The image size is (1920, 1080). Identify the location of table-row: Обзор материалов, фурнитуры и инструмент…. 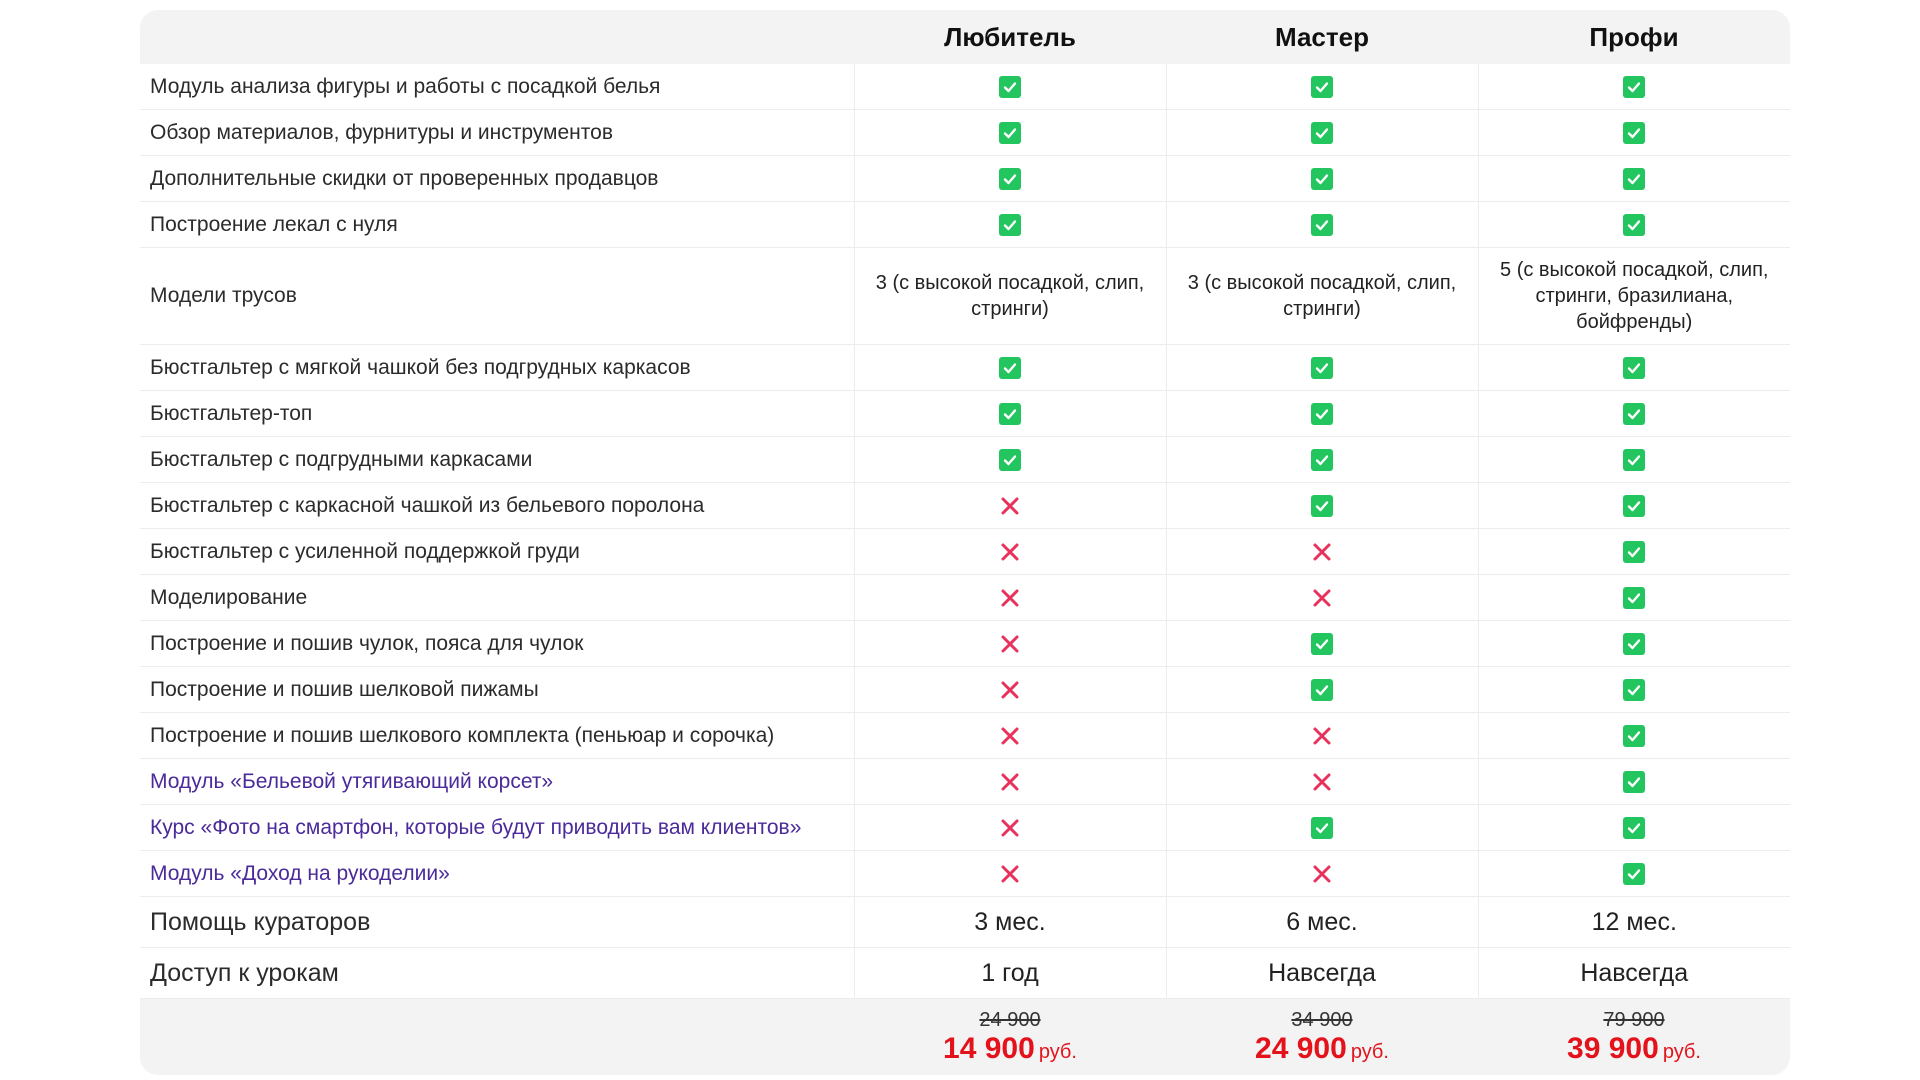
(965, 132).